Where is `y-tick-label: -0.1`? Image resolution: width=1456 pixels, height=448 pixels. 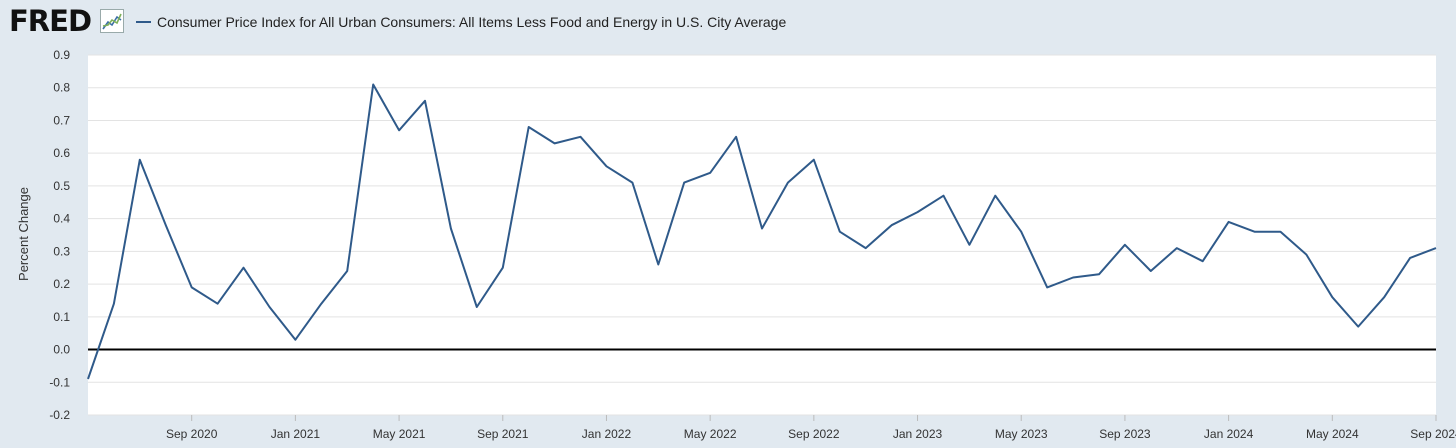 y-tick-label: -0.1 is located at coordinates (59, 382).